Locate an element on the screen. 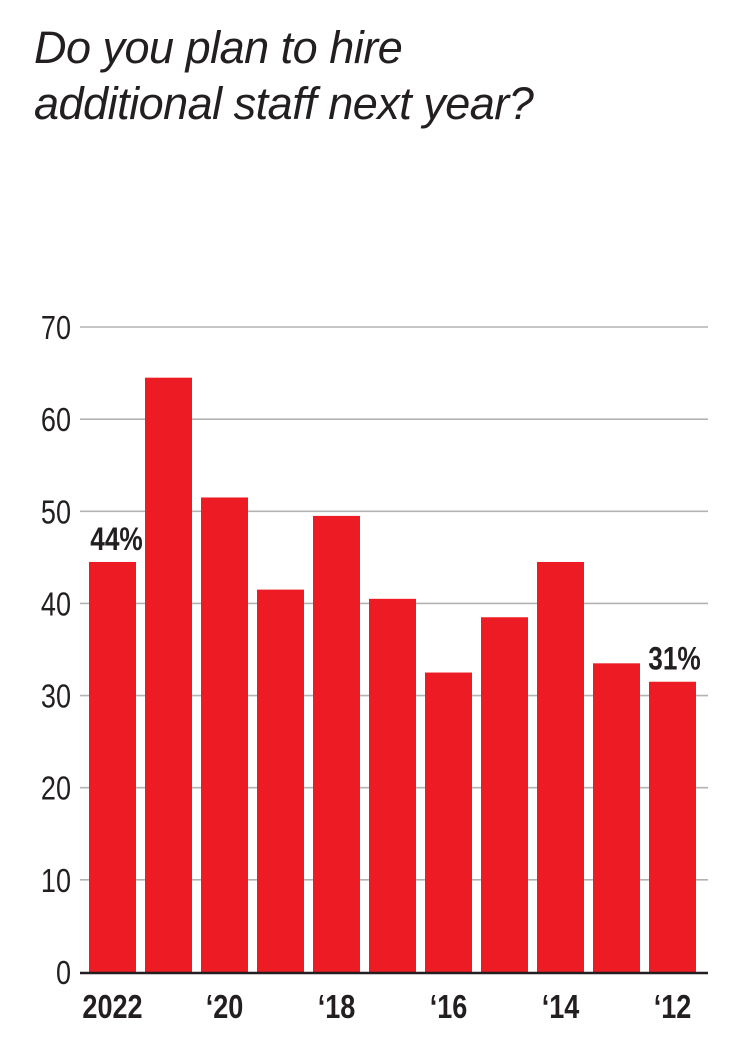  data-label: 44% is located at coordinates (116, 540).